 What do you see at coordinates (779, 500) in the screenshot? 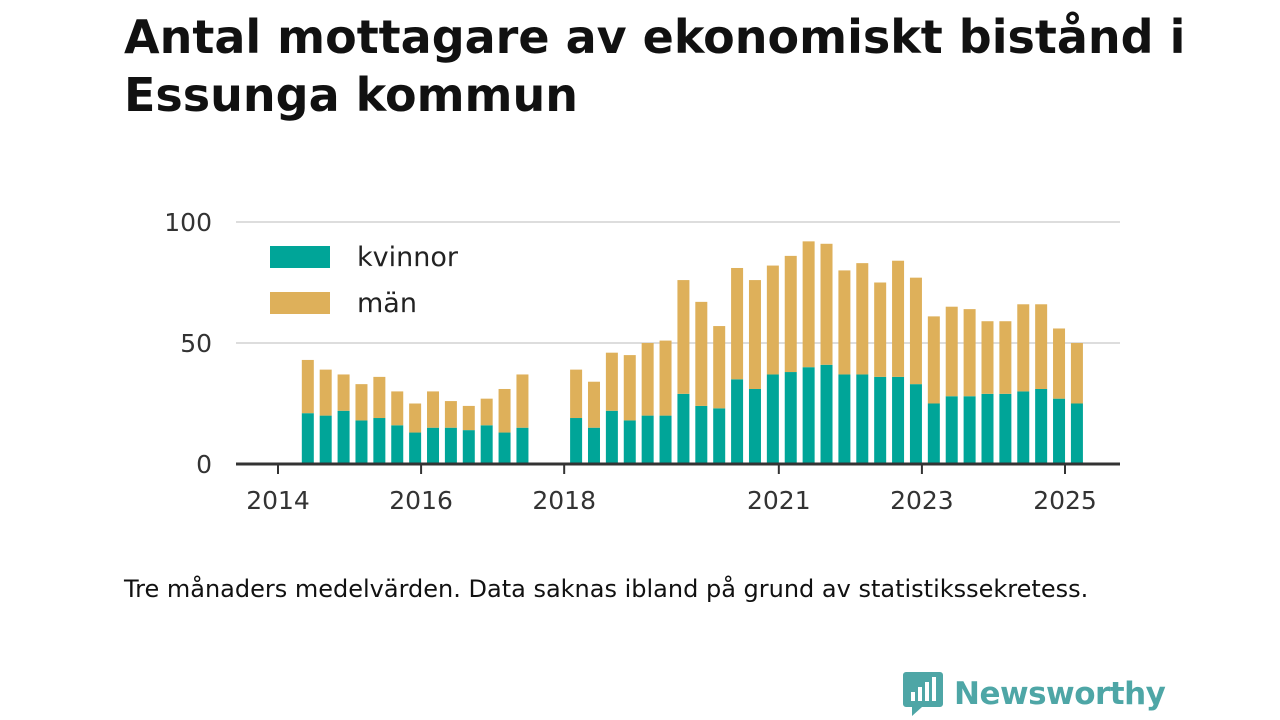
I see `x-tick-label: 2021` at bounding box center [779, 500].